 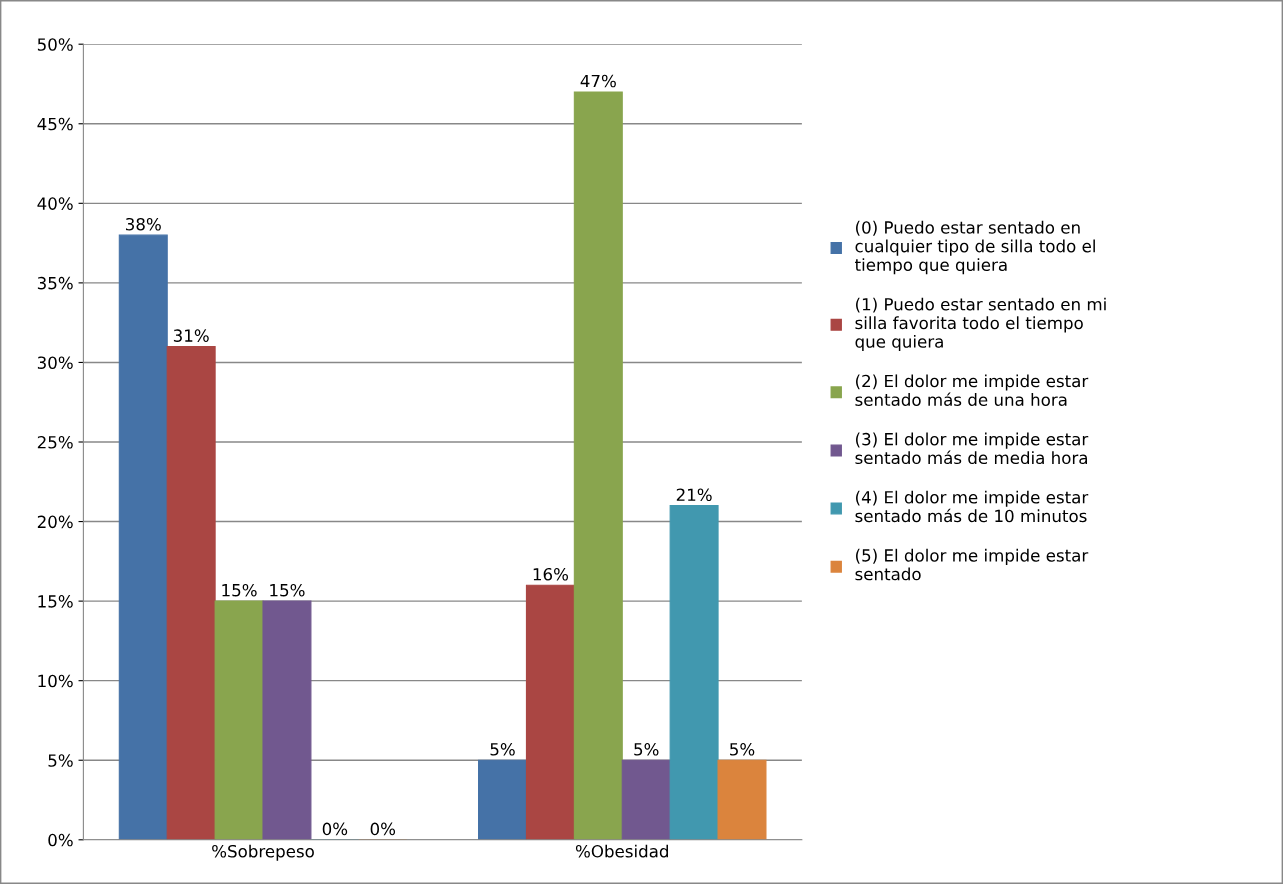 I want to click on y-tick-label: 30%, so click(x=55, y=363).